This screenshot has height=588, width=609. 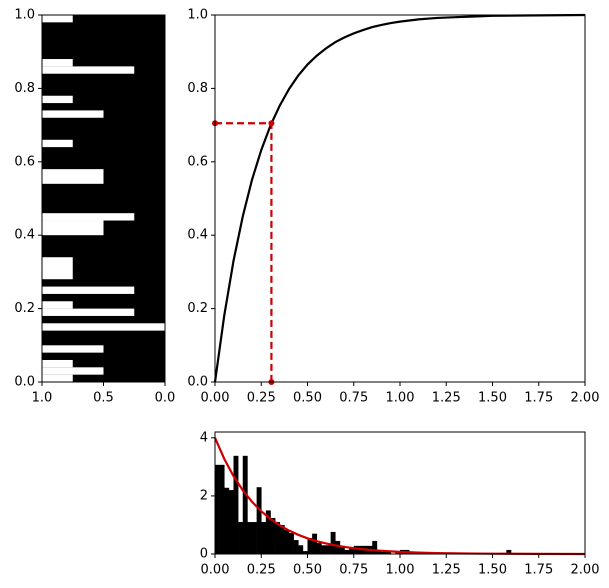 What do you see at coordinates (165, 398) in the screenshot?
I see `x-tick-label: 0.0` at bounding box center [165, 398].